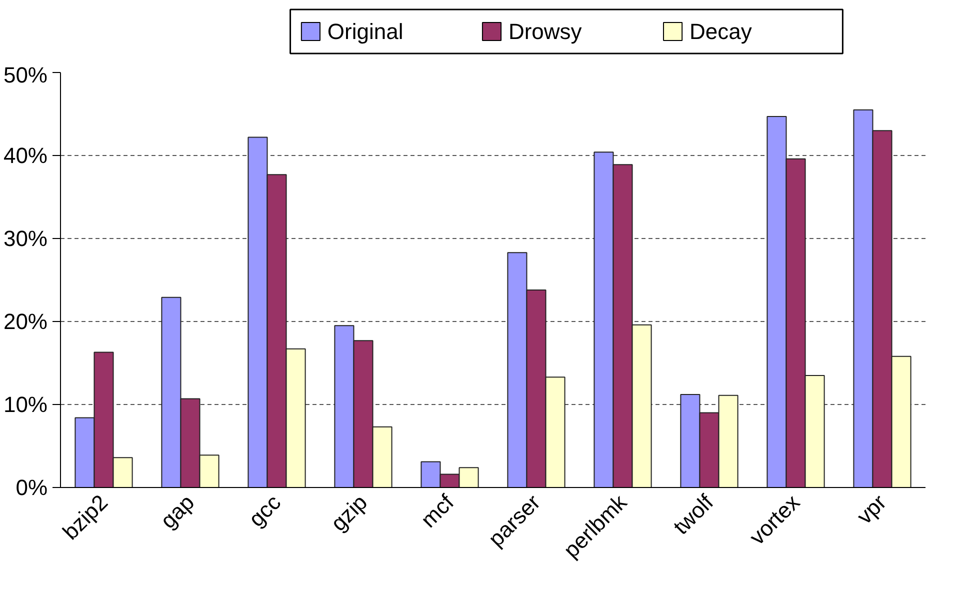  Describe the element at coordinates (177, 512) in the screenshot. I see `x-tick-label: gap` at that location.